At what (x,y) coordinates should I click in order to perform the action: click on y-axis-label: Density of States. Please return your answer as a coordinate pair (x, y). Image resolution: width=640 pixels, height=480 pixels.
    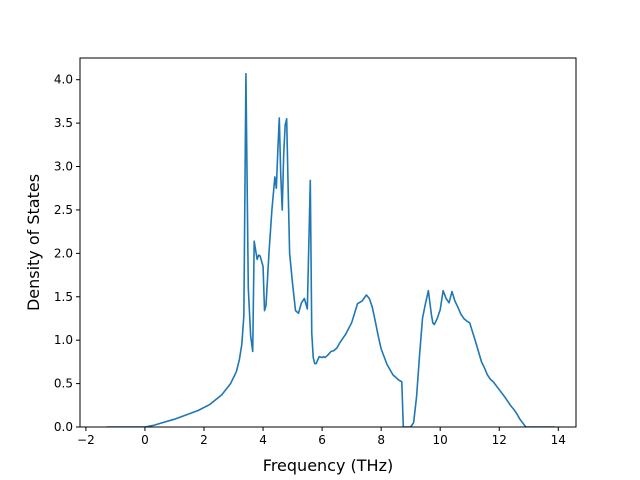
    Looking at the image, I should click on (33, 242).